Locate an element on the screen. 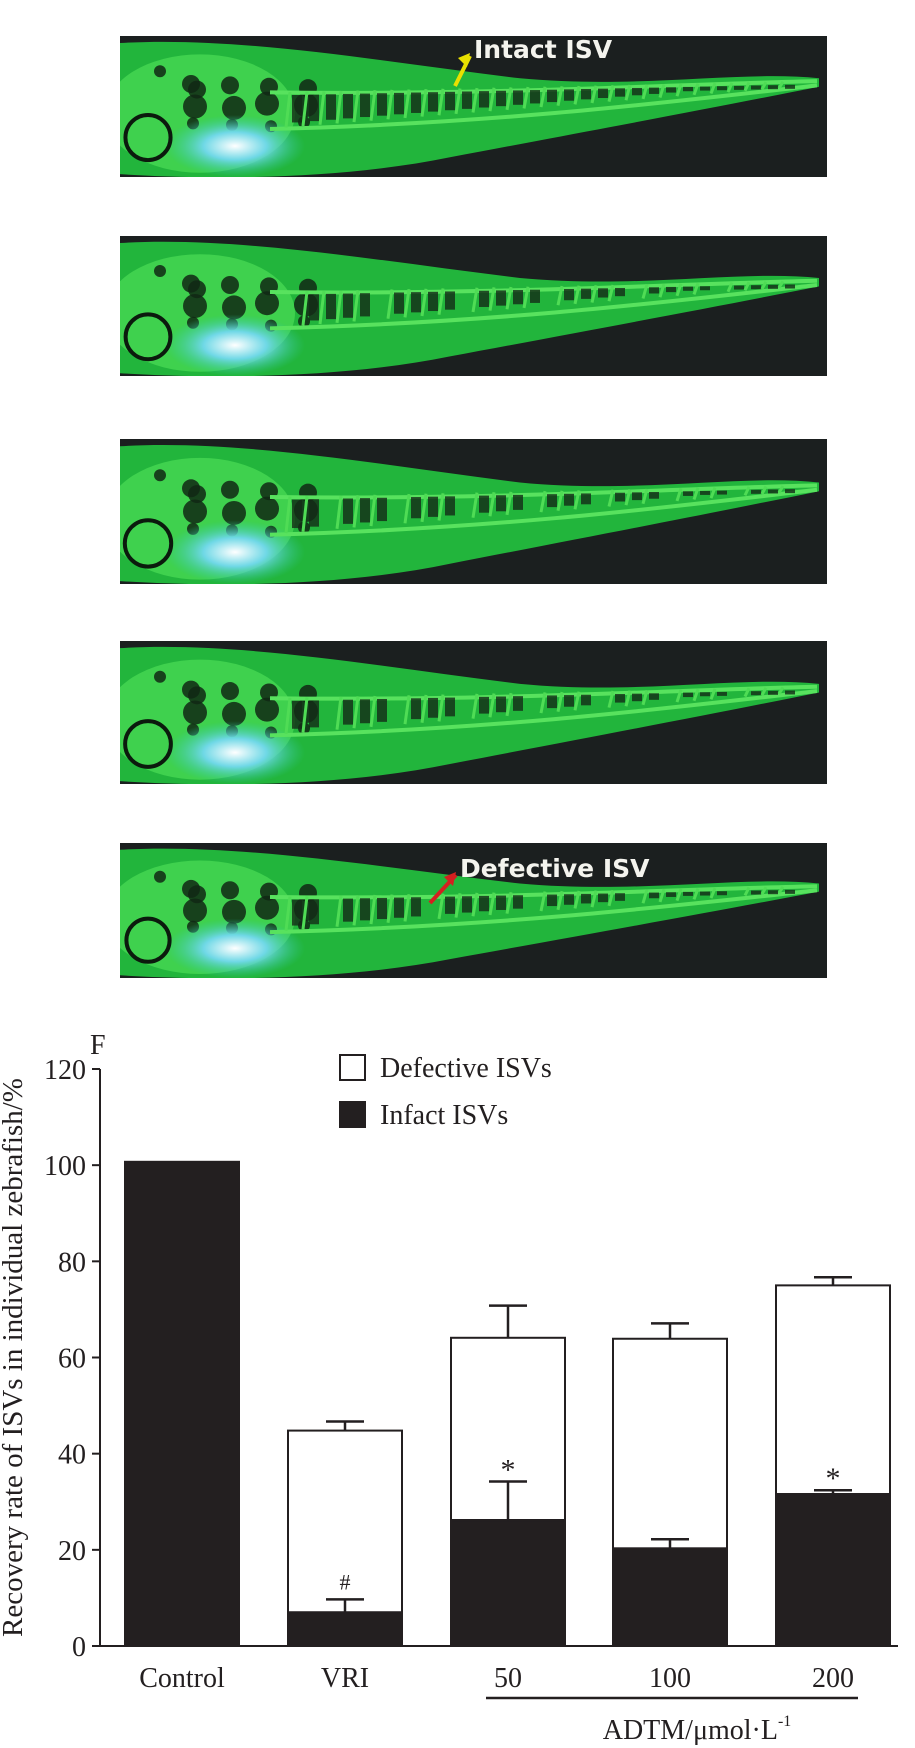 The image size is (915, 1748). zebrafish-micrograph is located at coordinates (473, 511).